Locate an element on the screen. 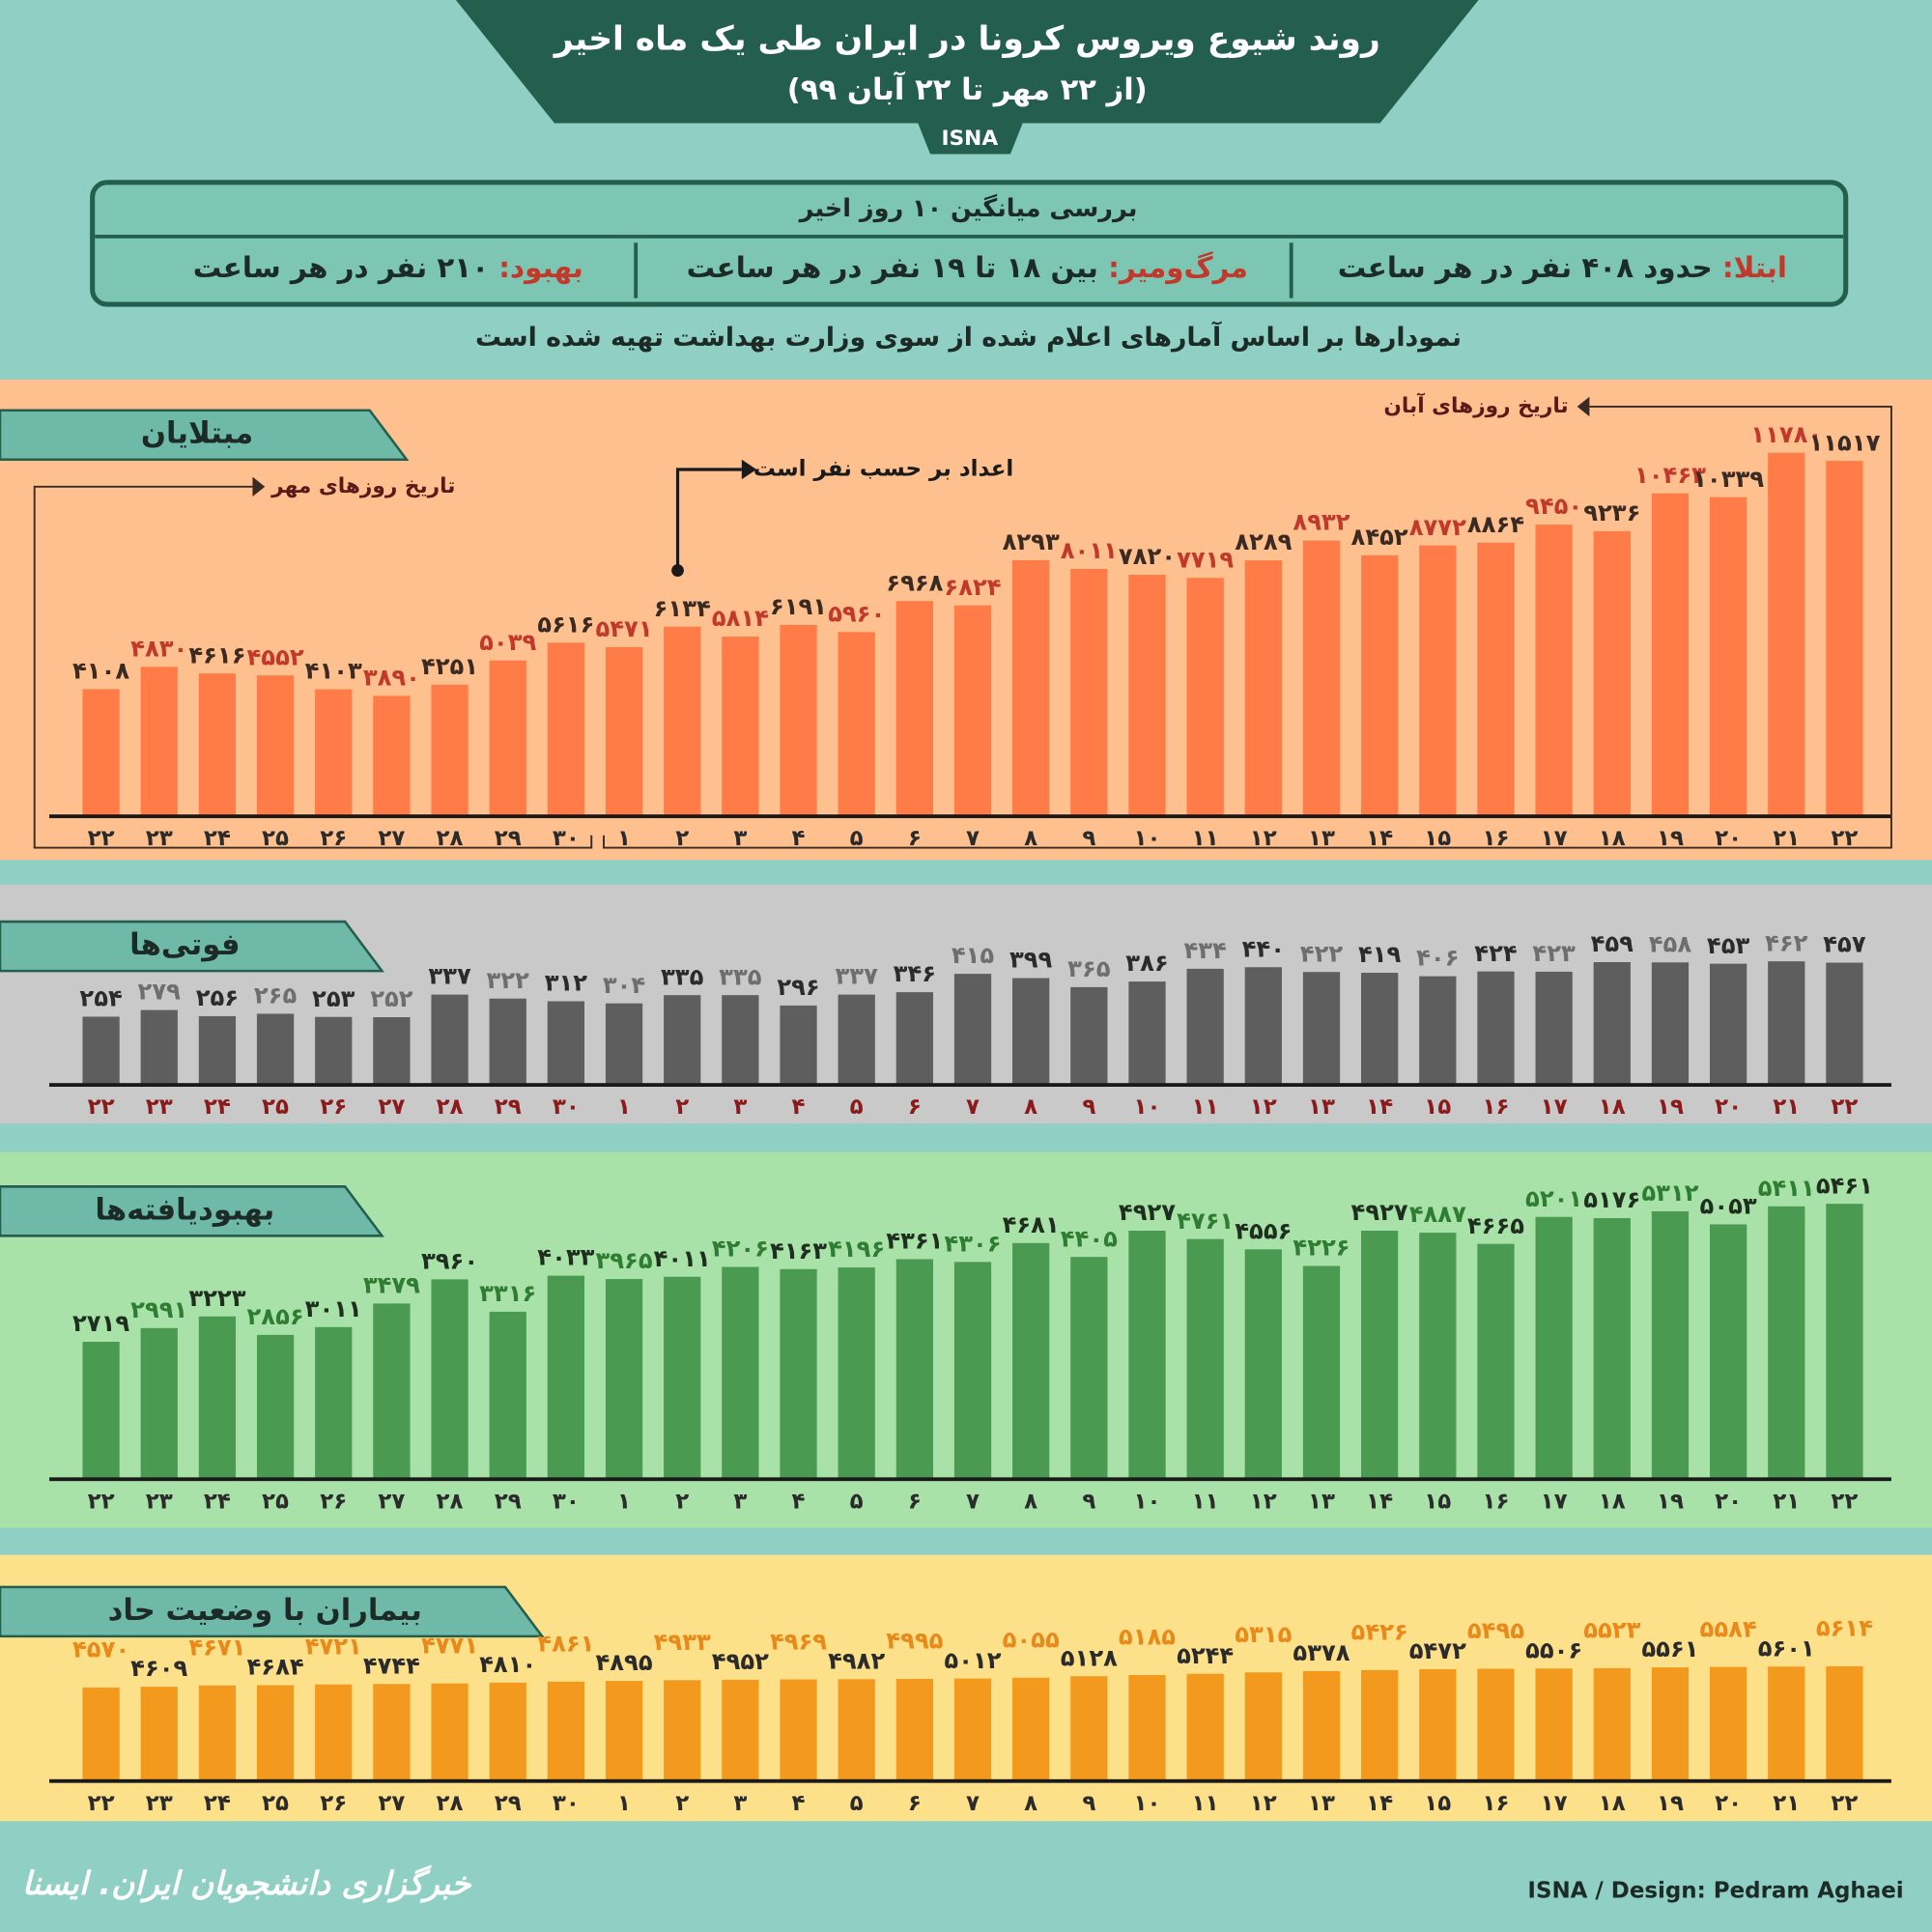  value-label: ۵۱۷۶ is located at coordinates (1611, 1199).